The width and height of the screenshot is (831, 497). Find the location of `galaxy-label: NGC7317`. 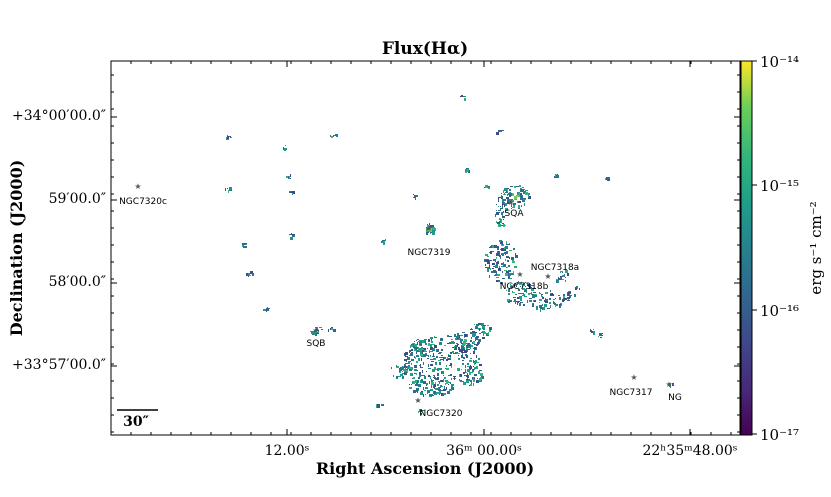

galaxy-label: NGC7317 is located at coordinates (631, 393).